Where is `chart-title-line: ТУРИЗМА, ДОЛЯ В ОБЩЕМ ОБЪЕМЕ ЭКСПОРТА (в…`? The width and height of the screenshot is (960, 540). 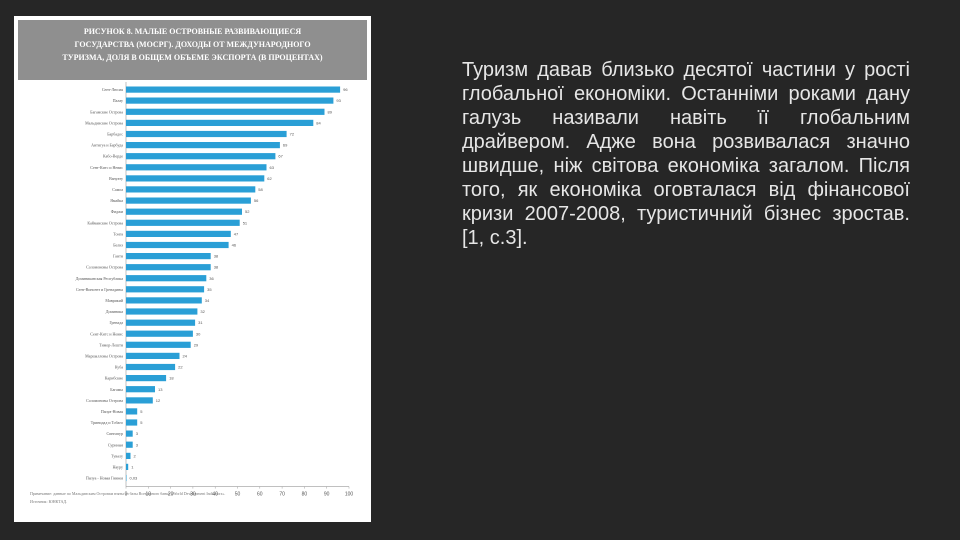 chart-title-line: ТУРИЗМА, ДОЛЯ В ОБЩЕМ ОБЪЕМЕ ЭКСПОРТА (в… is located at coordinates (192, 57).